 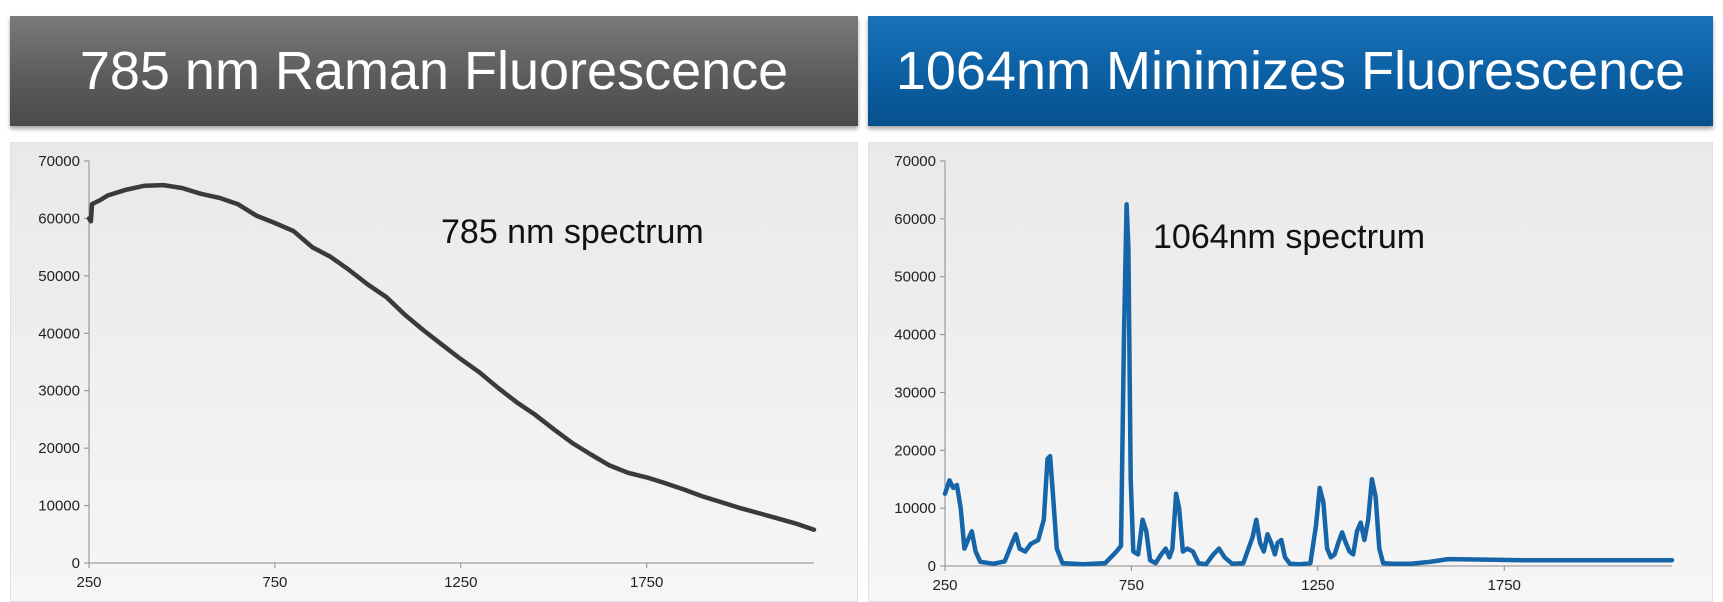 What do you see at coordinates (274, 582) in the screenshot?
I see `left-chart-x-tick-label: 750` at bounding box center [274, 582].